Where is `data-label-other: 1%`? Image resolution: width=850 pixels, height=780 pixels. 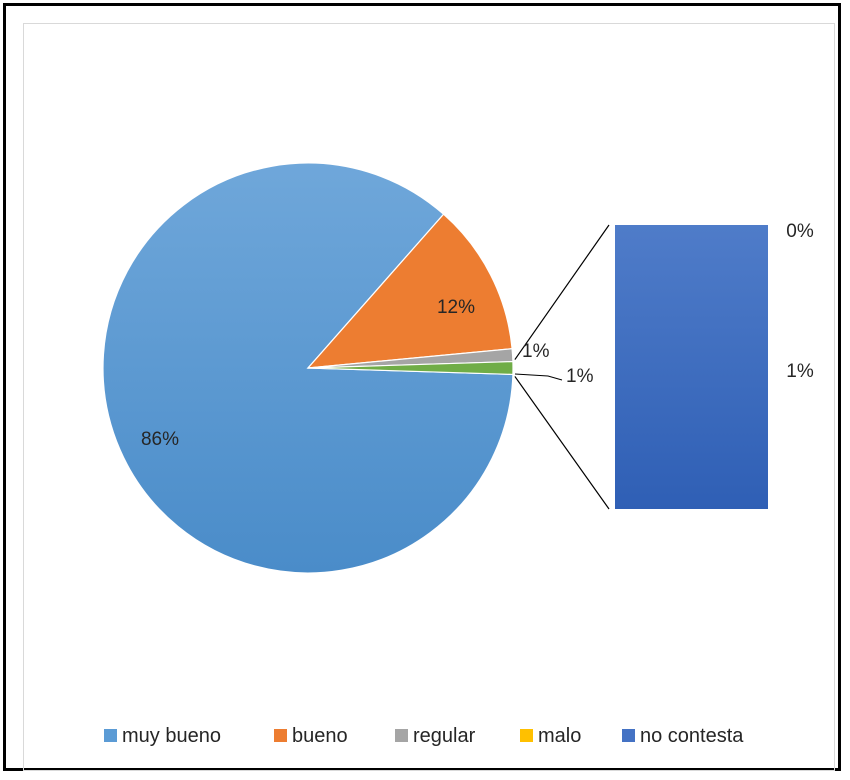 data-label-other: 1% is located at coordinates (580, 376).